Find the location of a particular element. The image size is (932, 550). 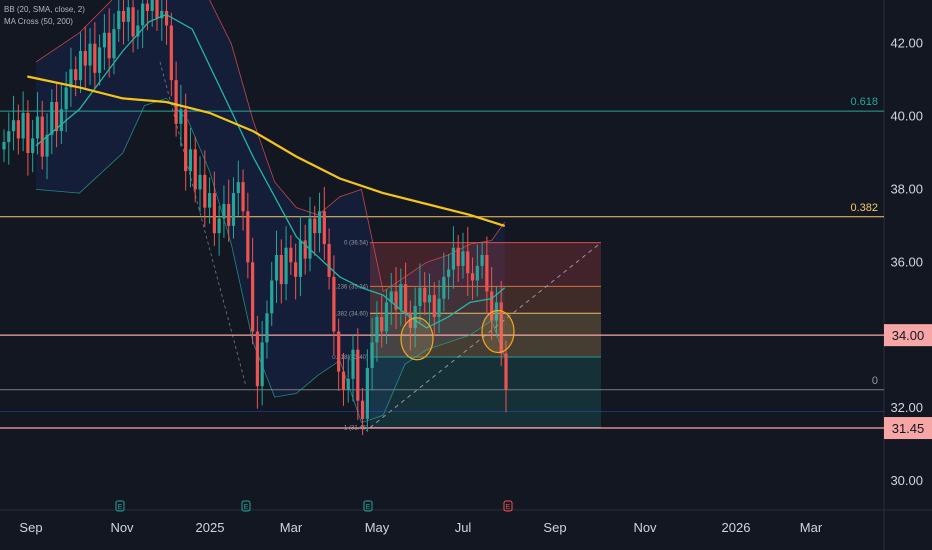

trend-line-dashed is located at coordinates (203, 224).